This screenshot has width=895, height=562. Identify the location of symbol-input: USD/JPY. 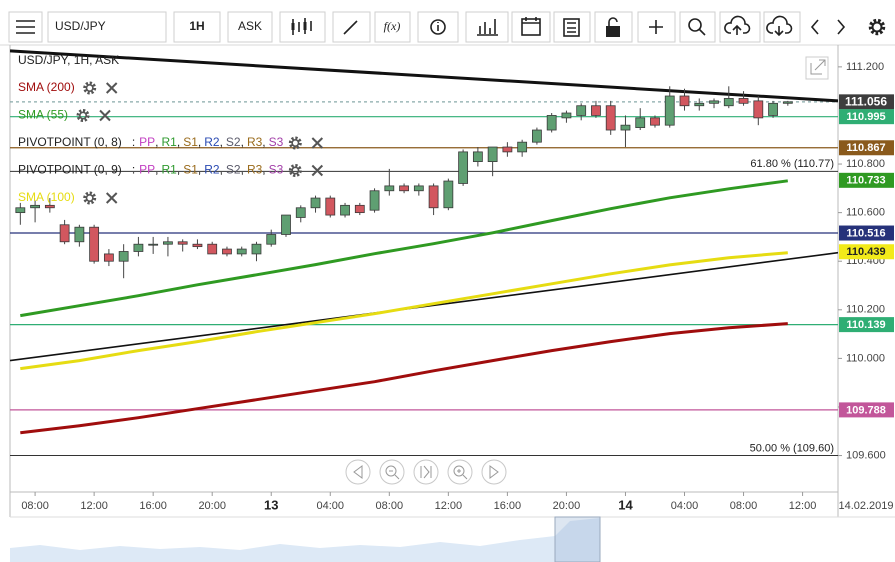
(107, 27).